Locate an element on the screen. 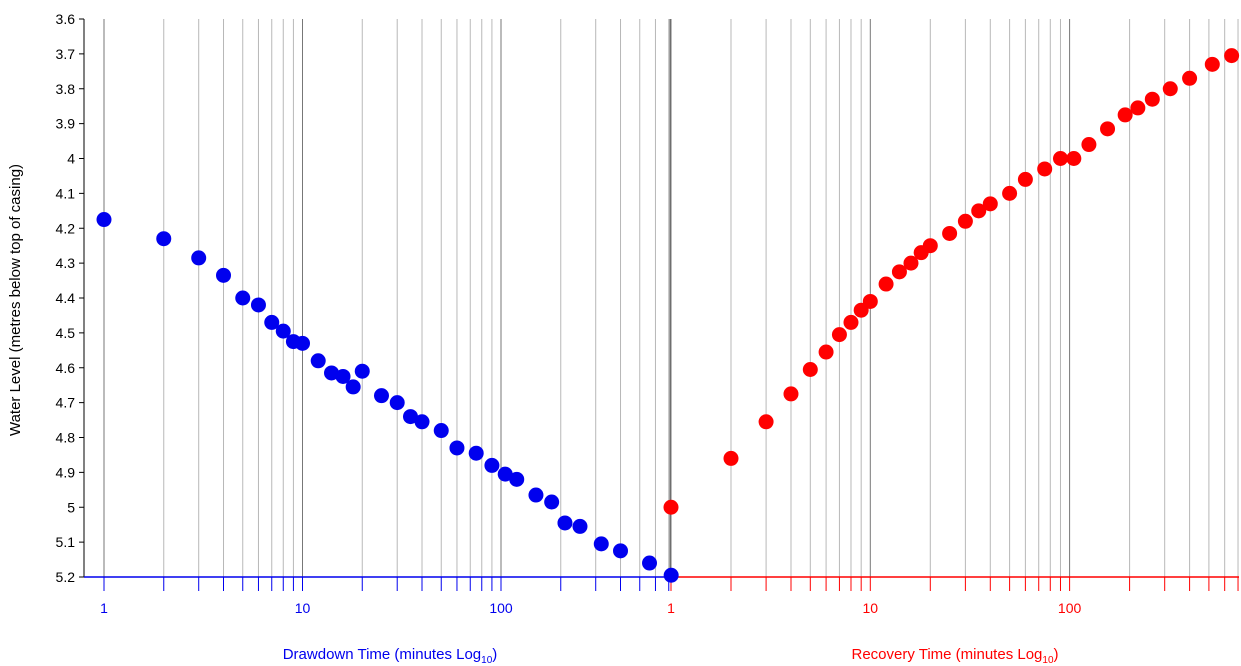  drawdown-x-tick-label: 100 is located at coordinates (501, 608).